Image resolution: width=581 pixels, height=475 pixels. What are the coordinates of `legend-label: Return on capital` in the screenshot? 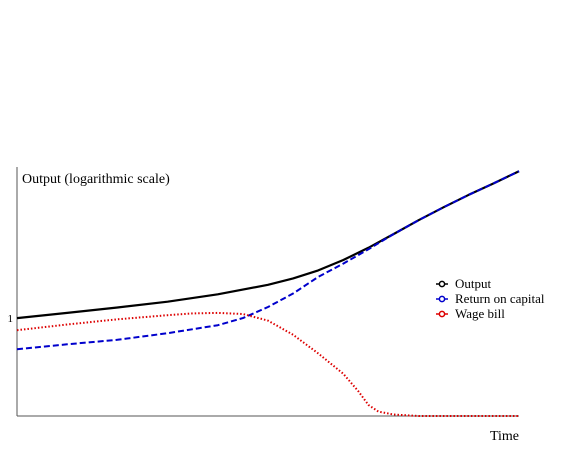 It's located at (500, 298).